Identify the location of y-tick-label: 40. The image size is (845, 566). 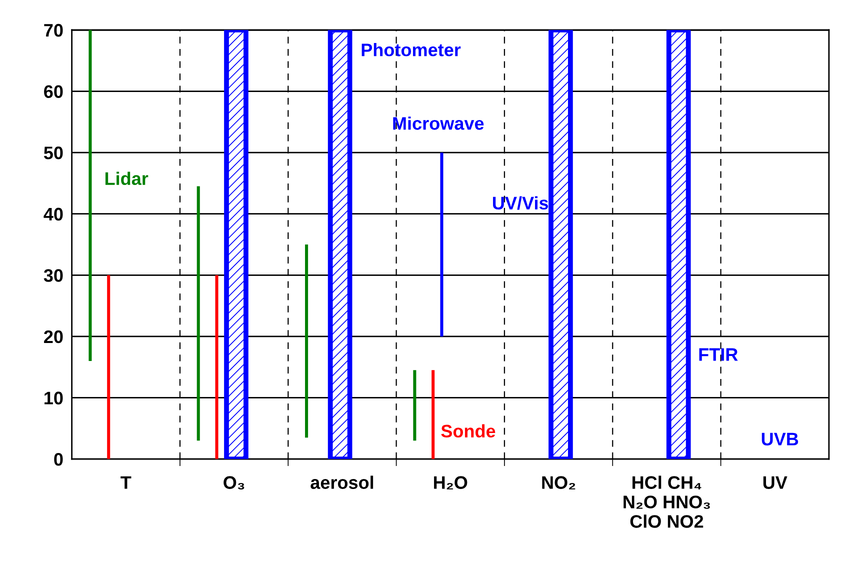
(53, 214).